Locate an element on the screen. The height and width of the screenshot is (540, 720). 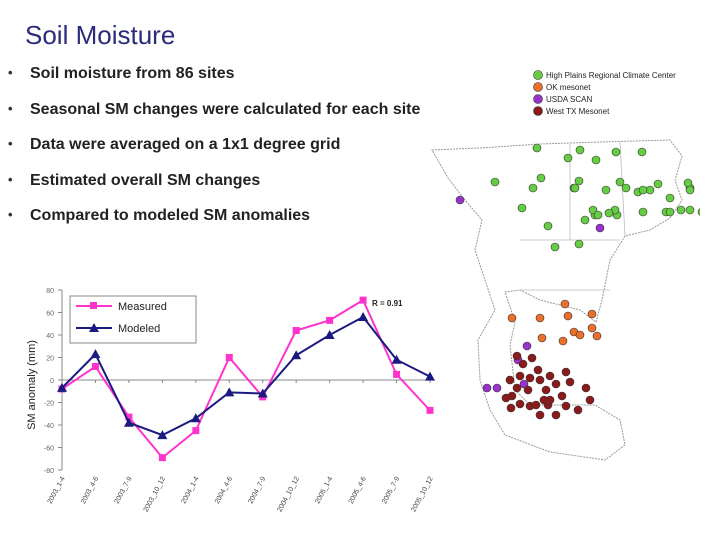
y-tick-label: 20 is located at coordinates (50, 359).